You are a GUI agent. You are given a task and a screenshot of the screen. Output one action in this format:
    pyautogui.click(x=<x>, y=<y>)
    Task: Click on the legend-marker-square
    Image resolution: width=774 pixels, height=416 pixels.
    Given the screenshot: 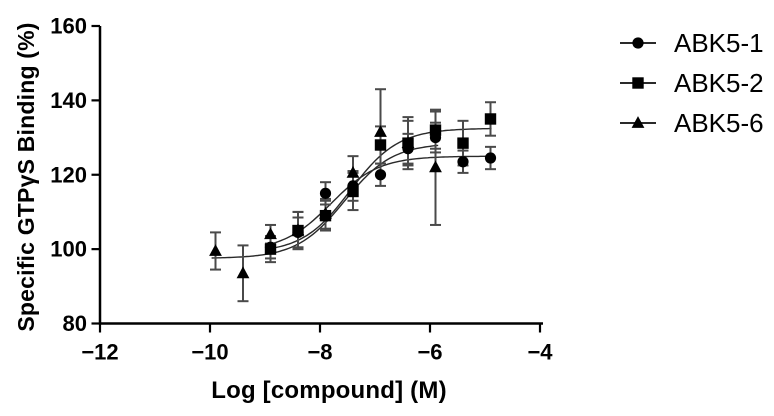 What is the action you would take?
    pyautogui.click(x=638, y=83)
    